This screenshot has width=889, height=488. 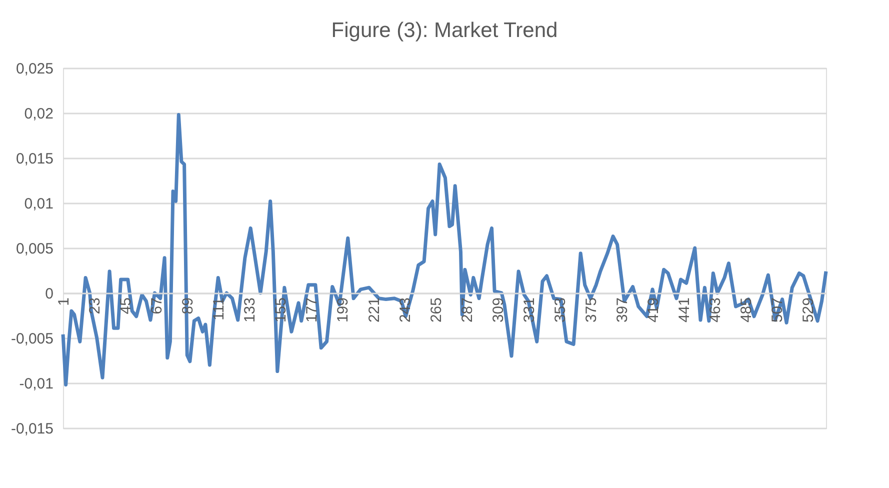 What do you see at coordinates (312, 310) in the screenshot?
I see `x-tick-label: 177` at bounding box center [312, 310].